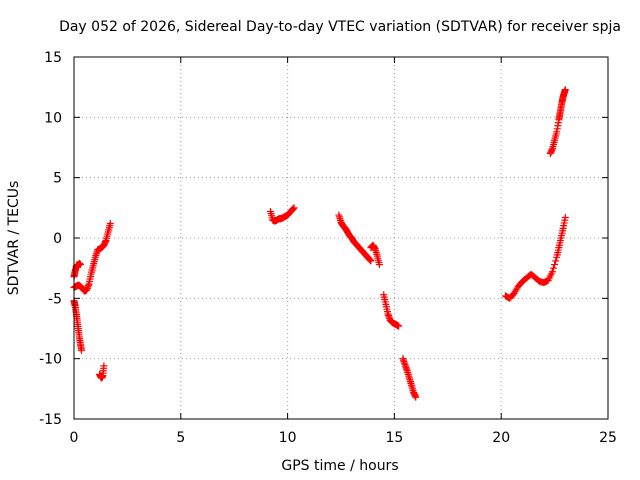 This screenshot has width=640, height=480. What do you see at coordinates (394, 438) in the screenshot?
I see `x-tick-label: 15` at bounding box center [394, 438].